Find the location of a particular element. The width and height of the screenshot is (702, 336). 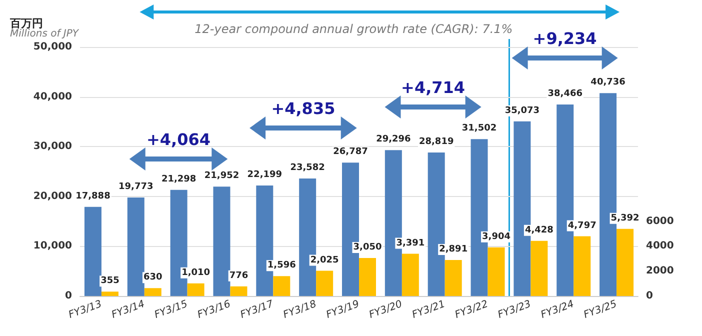

data-label: 17,888 is located at coordinates (93, 196).